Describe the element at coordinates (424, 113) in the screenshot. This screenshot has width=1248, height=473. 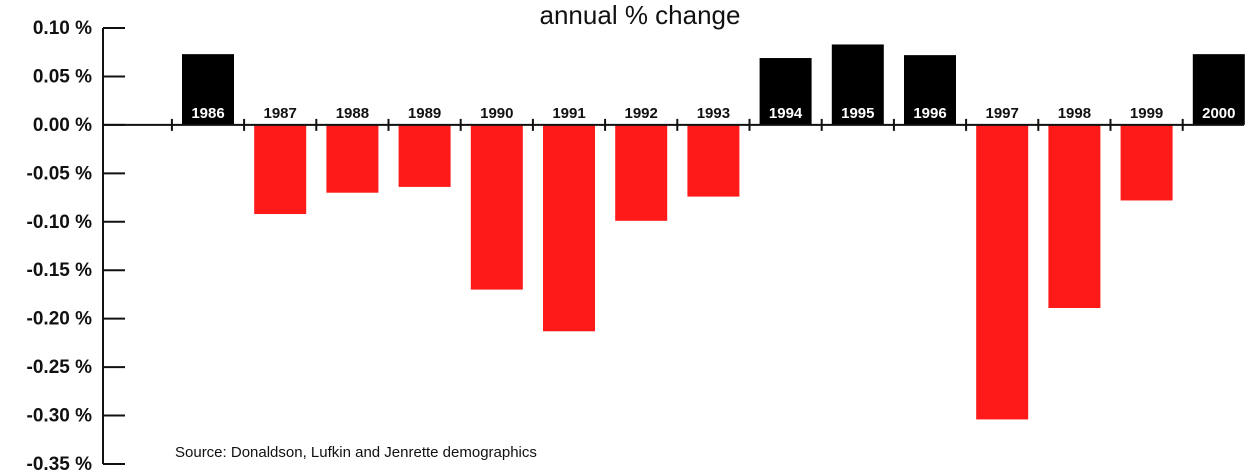
I see `x-category-label: 1989` at that location.